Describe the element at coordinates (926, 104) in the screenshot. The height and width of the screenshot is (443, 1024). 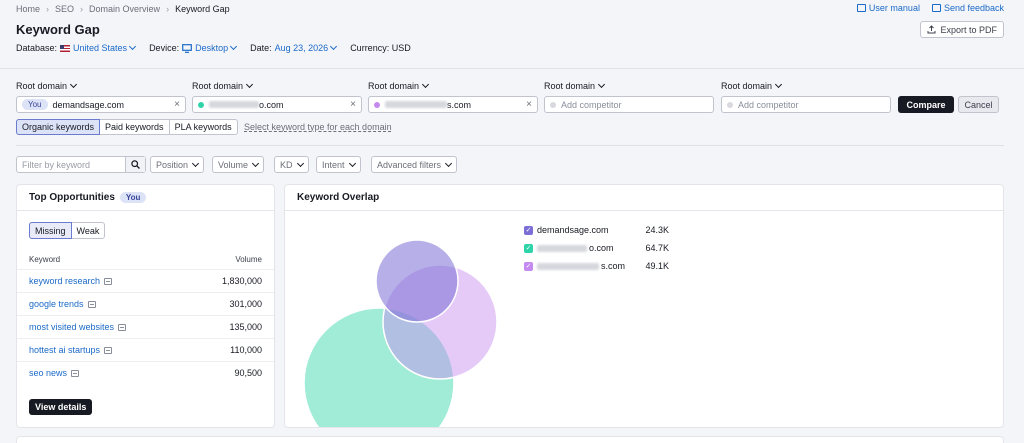
I see `compare-button: Compare` at that location.